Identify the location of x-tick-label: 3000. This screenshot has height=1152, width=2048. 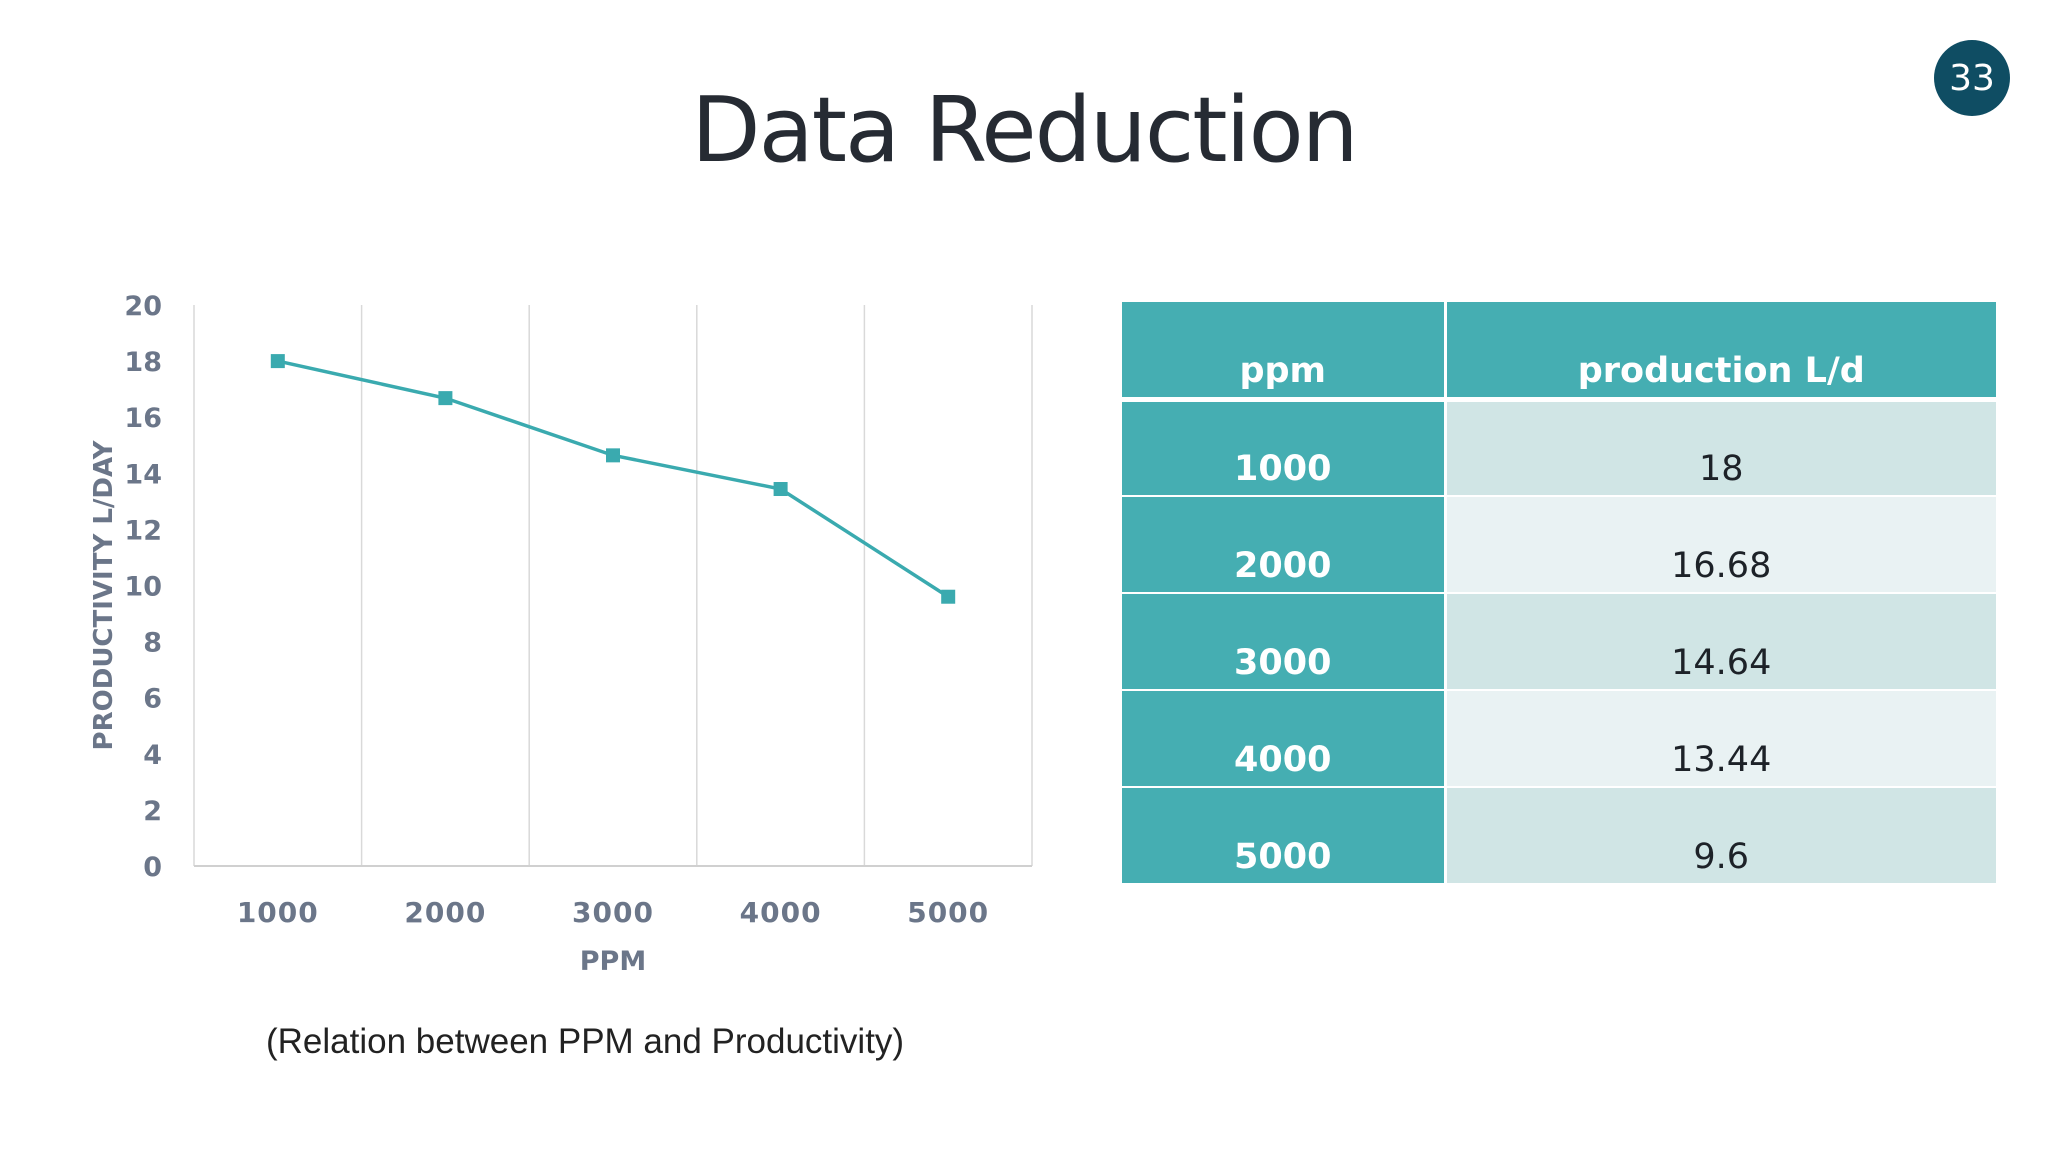
(613, 912).